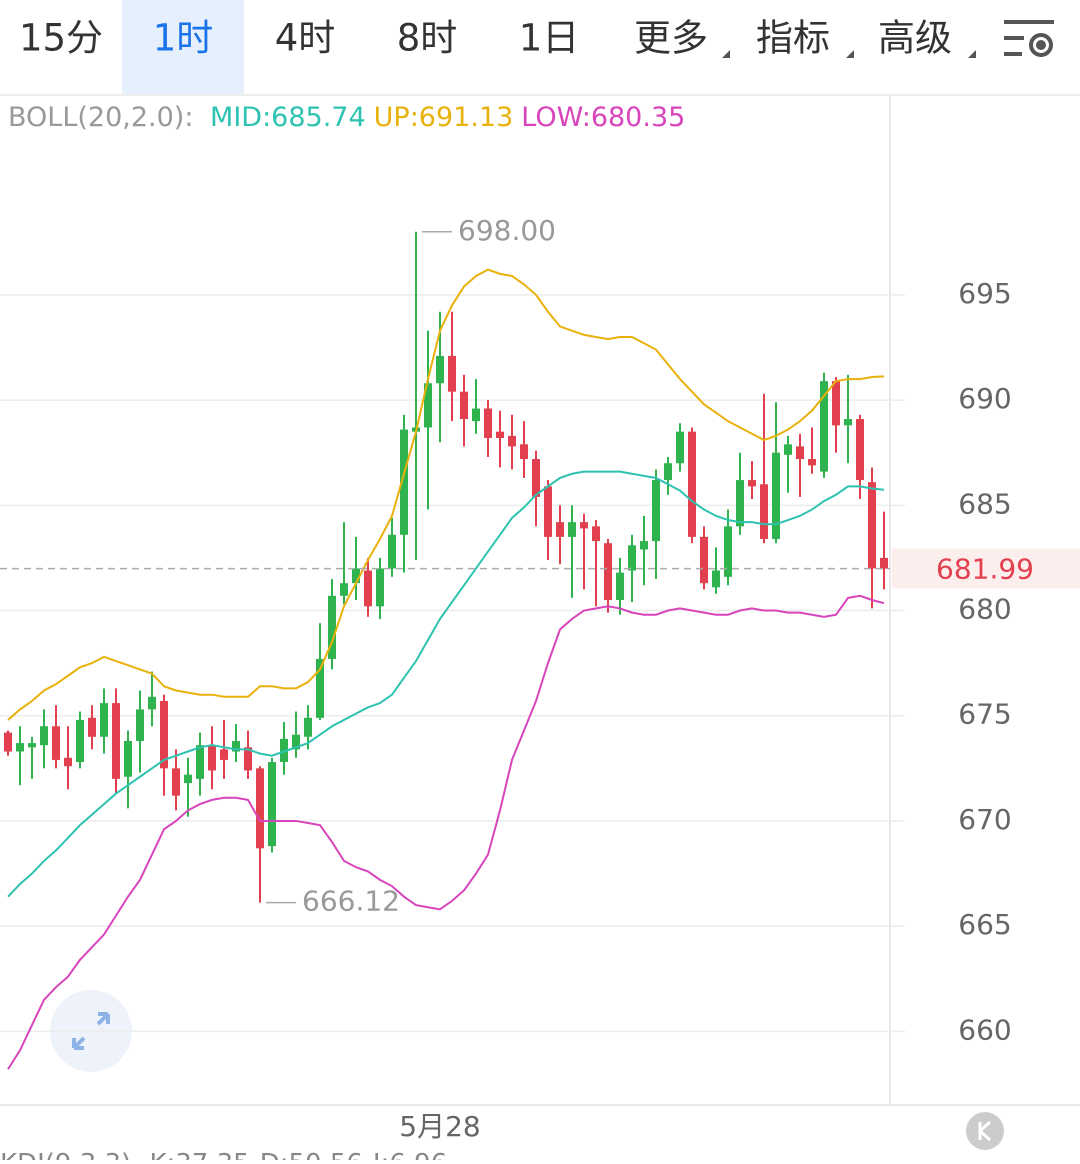 This screenshot has width=1080, height=1164. I want to click on settings-icon, so click(1029, 38).